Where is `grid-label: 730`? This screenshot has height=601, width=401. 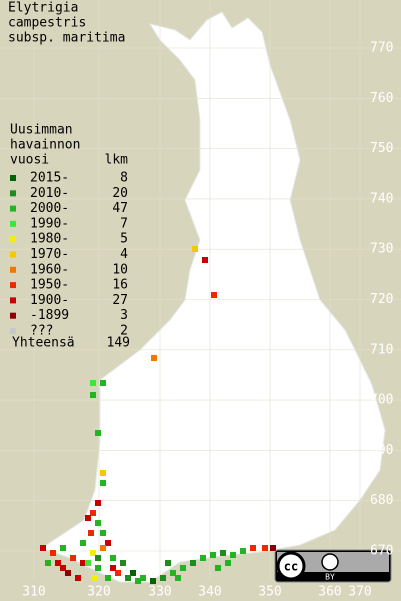 grid-label: 730 is located at coordinates (381, 249).